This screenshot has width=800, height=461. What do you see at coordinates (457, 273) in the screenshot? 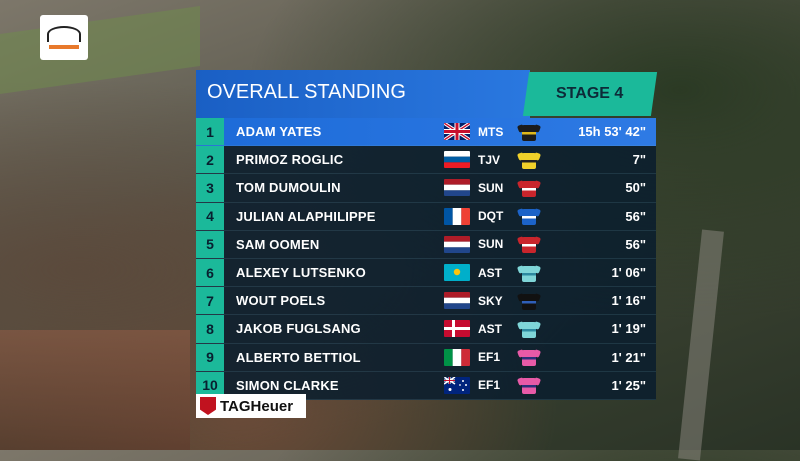
I see `flag-kz-icon` at bounding box center [457, 273].